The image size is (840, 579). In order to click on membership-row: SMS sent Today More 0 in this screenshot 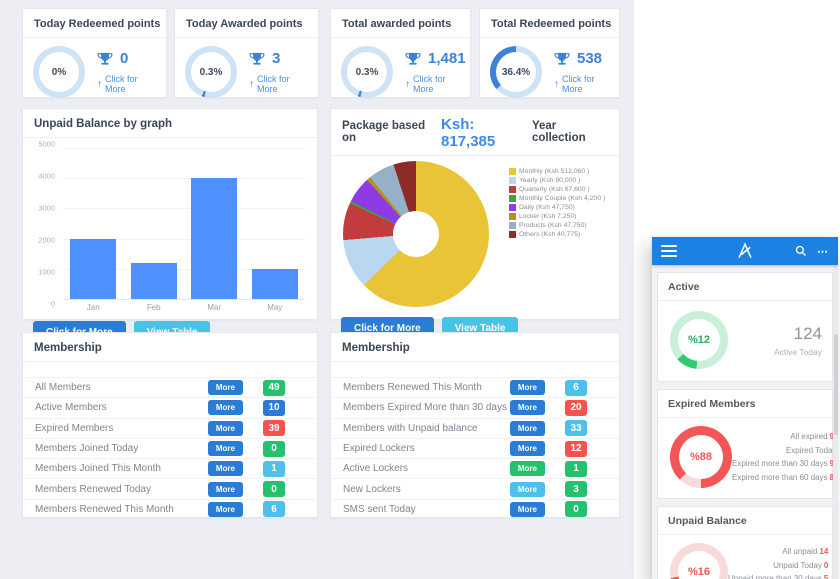, I will do `click(475, 508)`.